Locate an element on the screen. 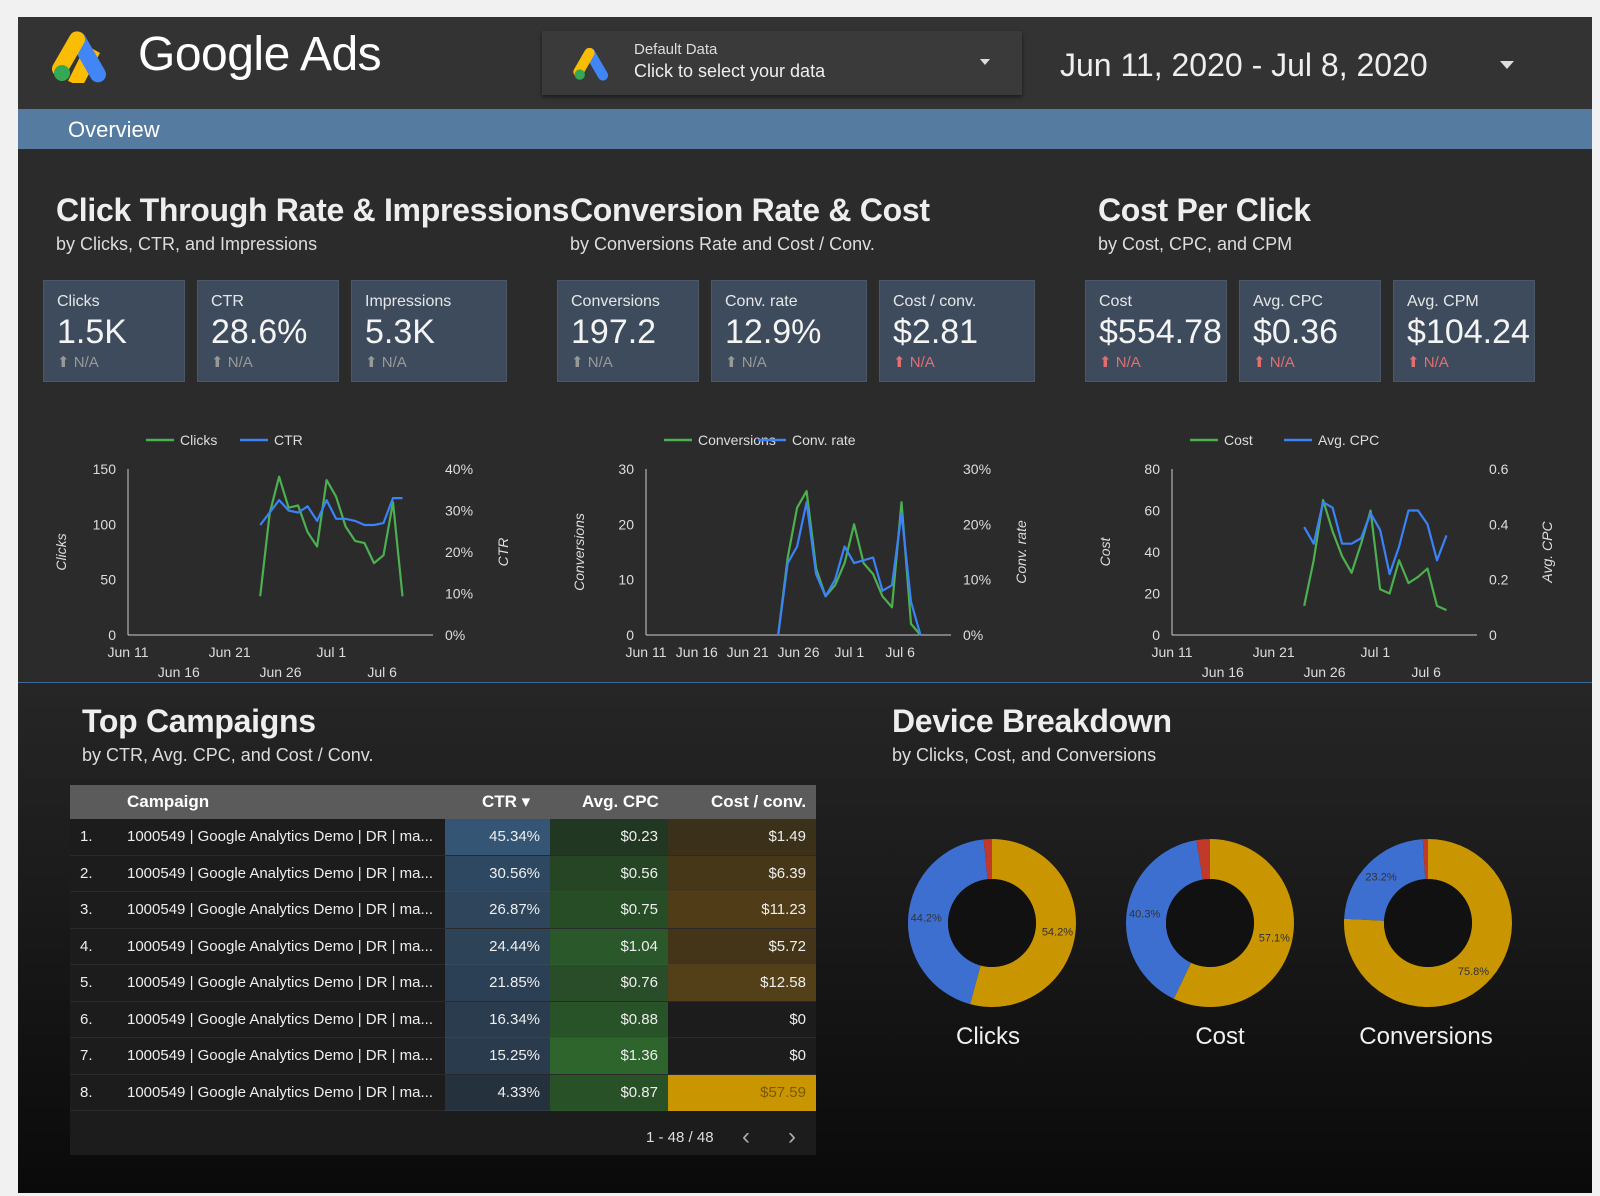 The image size is (1600, 1196). y-left-tick: 150 is located at coordinates (105, 469).